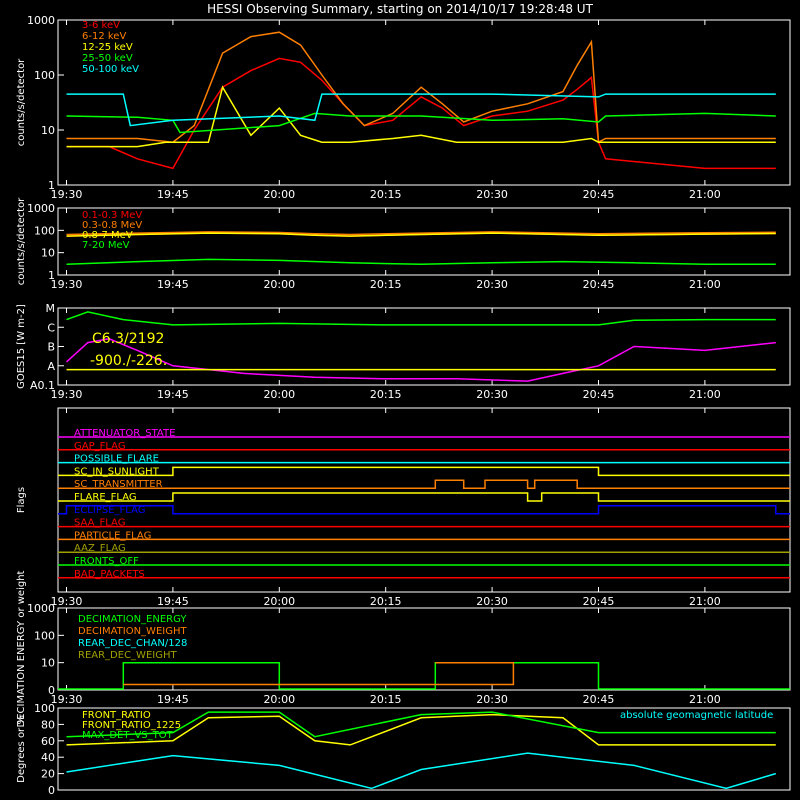  What do you see at coordinates (424, 497) in the screenshot?
I see `flag-line-flare-flag` at bounding box center [424, 497].